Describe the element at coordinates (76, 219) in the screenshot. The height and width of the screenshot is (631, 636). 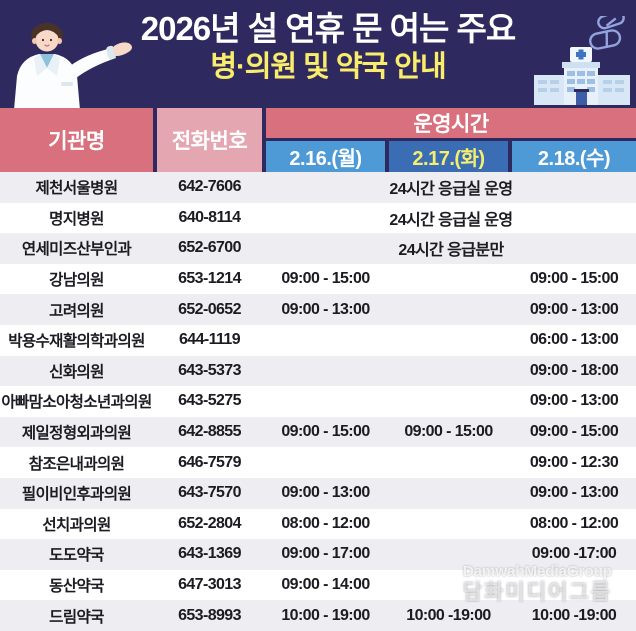
I see `institution-name: 명지병원` at that location.